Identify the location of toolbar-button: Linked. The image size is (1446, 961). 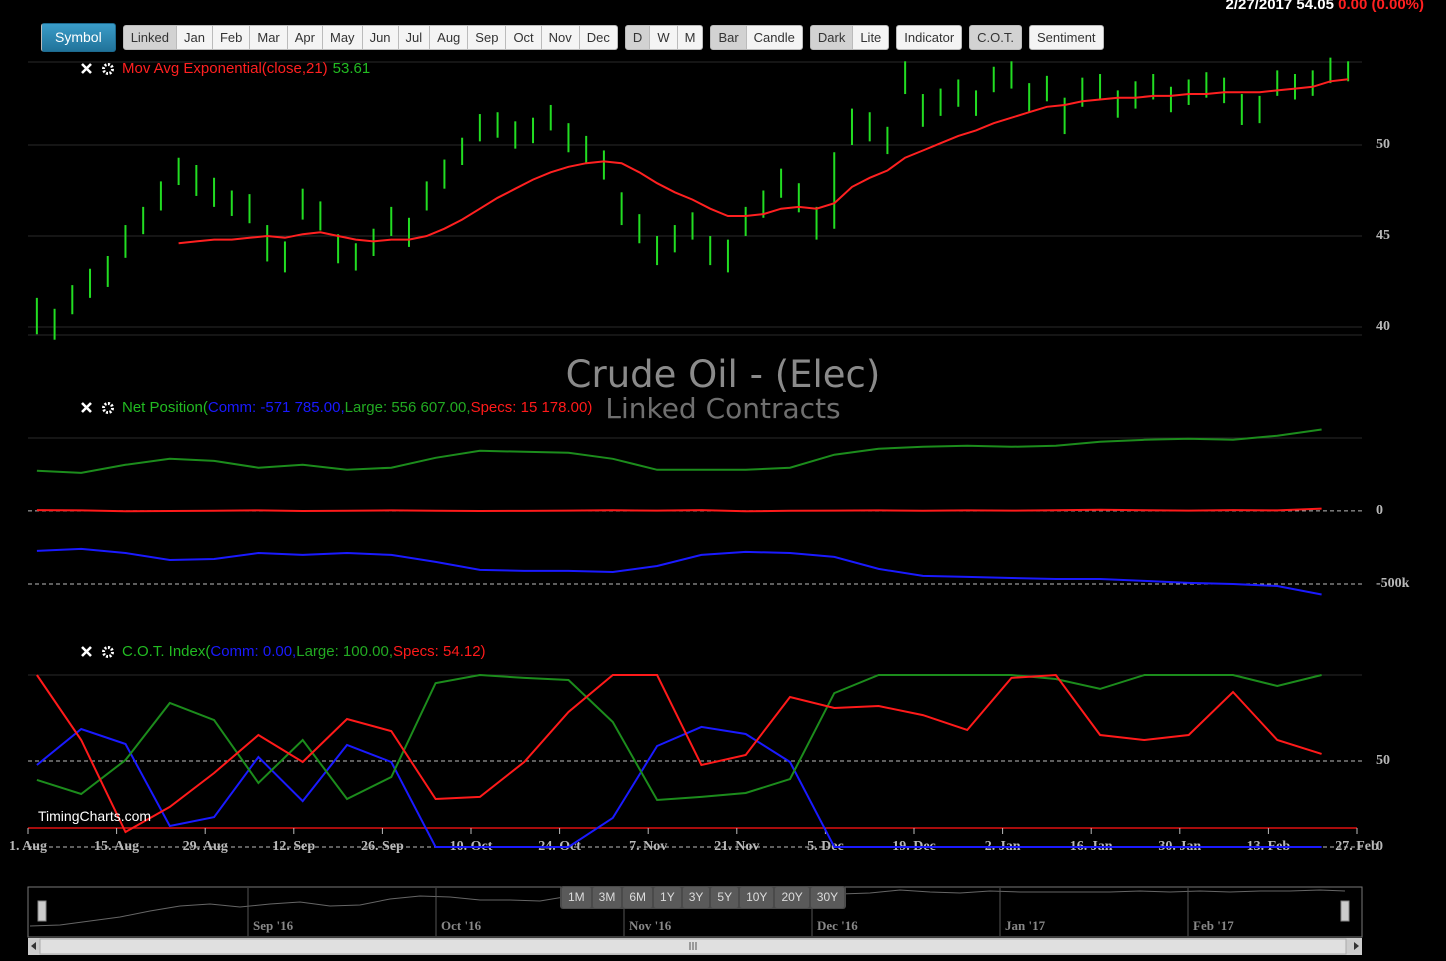
(149, 37).